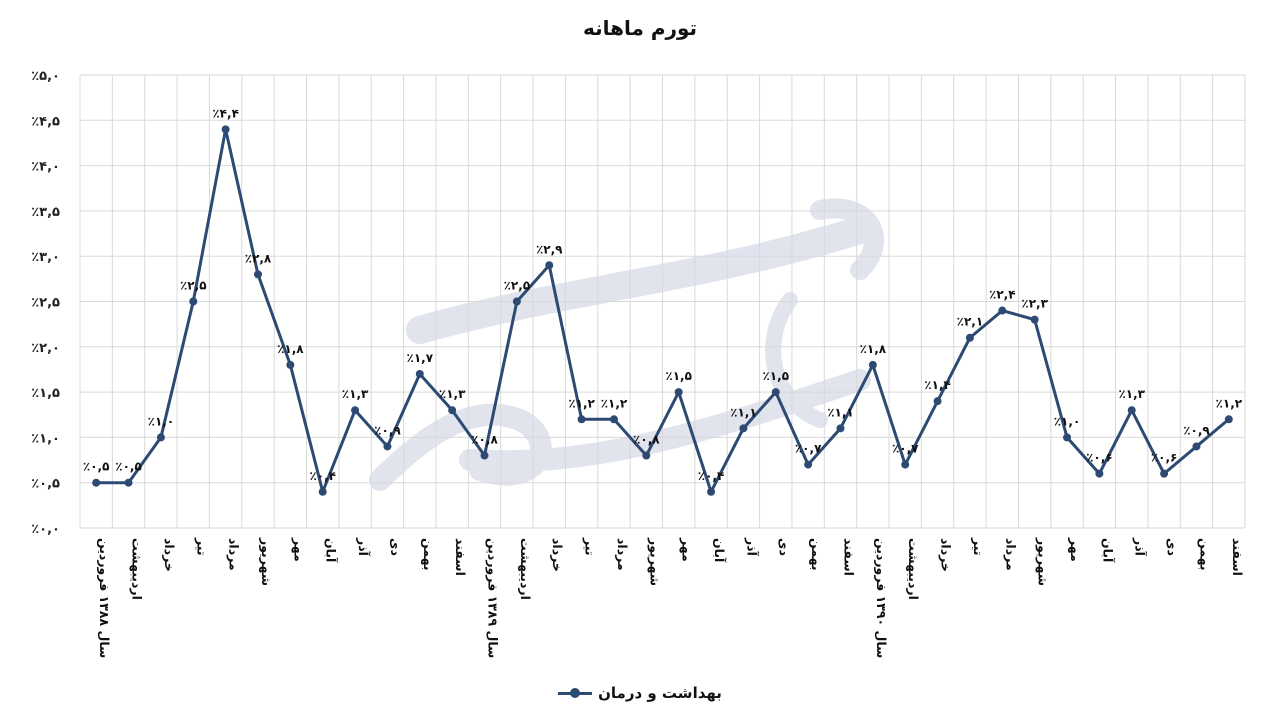 This screenshot has width=1280, height=718. I want to click on data-label: ٪۰,۹, so click(1196, 430).